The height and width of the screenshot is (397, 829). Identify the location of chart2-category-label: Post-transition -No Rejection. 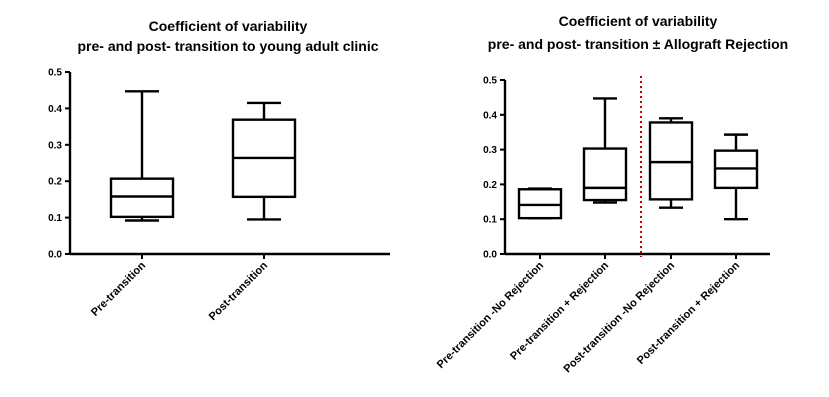
(619, 317).